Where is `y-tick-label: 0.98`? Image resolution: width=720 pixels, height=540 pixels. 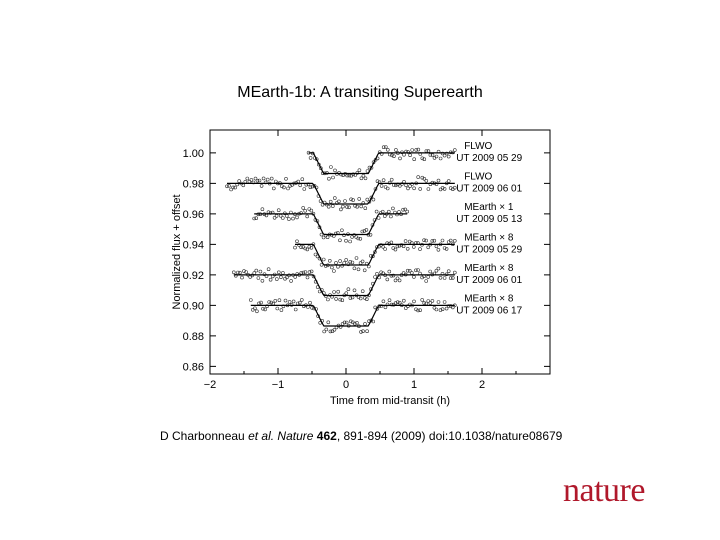
y-tick-label: 0.98 is located at coordinates (193, 184).